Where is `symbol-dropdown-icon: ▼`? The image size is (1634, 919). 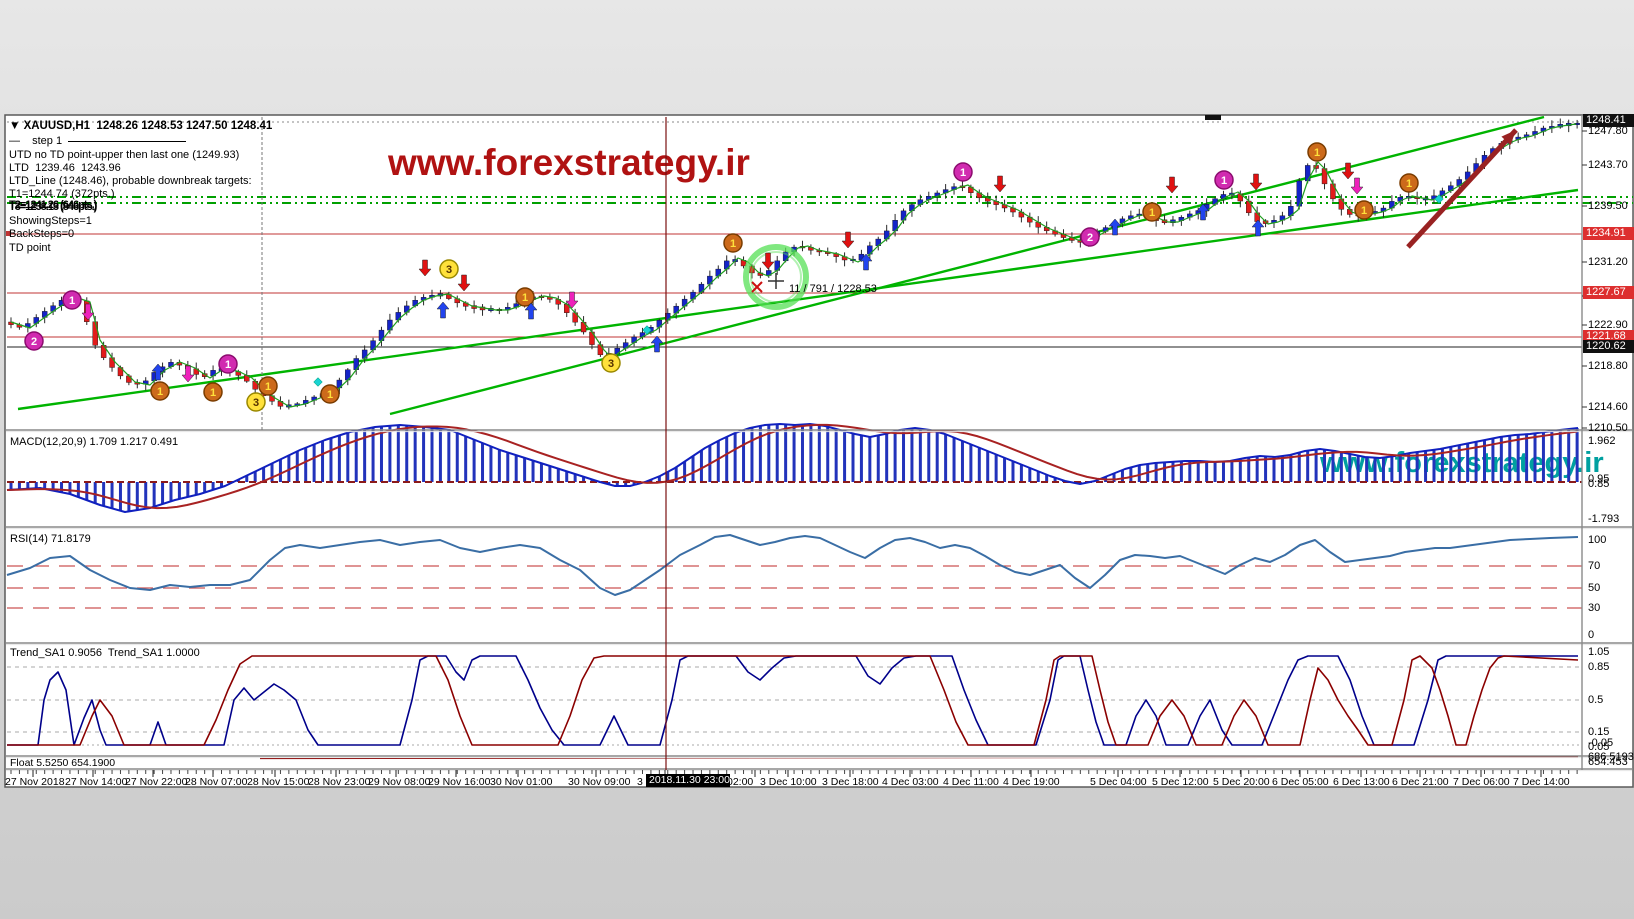
symbol-dropdown-icon: ▼ is located at coordinates (16, 126).